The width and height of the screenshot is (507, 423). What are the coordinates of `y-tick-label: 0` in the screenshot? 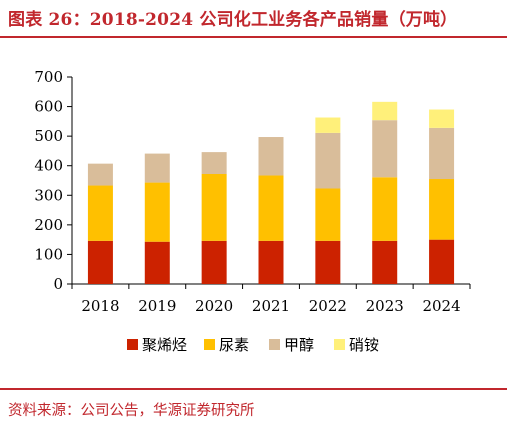 It's located at (58, 284).